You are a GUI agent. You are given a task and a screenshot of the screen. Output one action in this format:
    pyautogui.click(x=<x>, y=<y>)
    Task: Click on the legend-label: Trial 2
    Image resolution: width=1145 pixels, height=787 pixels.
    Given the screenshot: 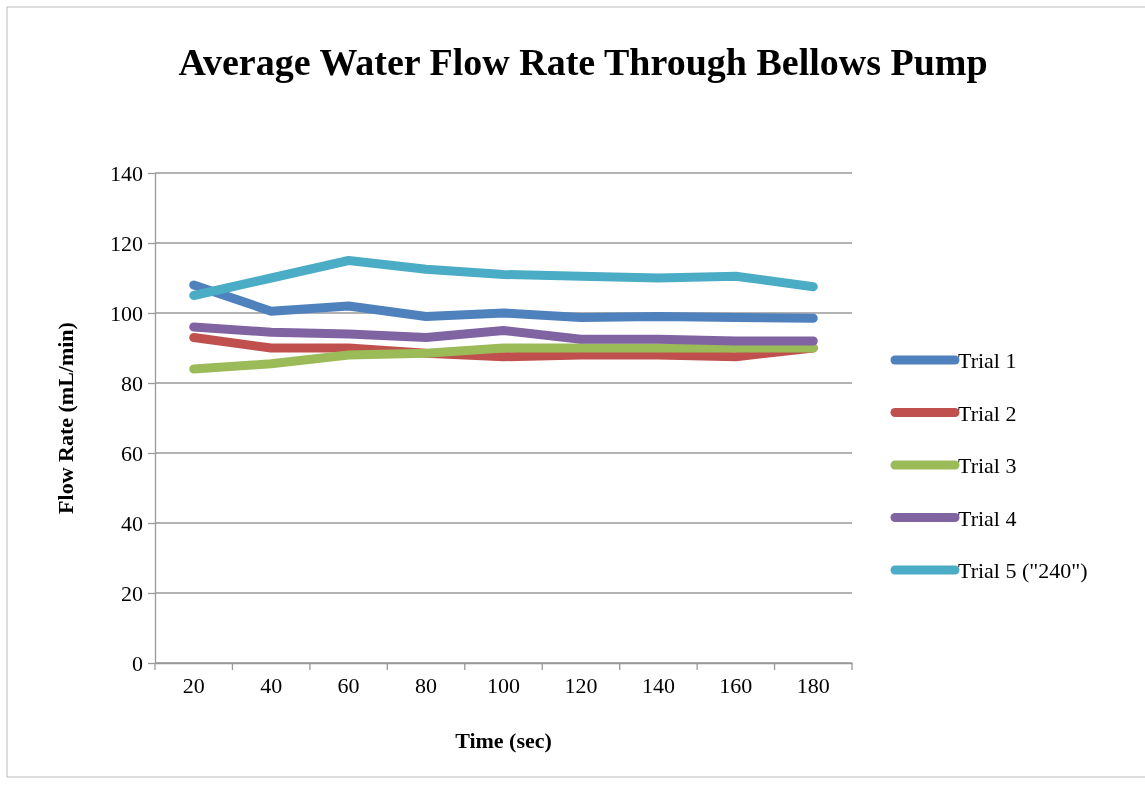 What is the action you would take?
    pyautogui.click(x=987, y=413)
    